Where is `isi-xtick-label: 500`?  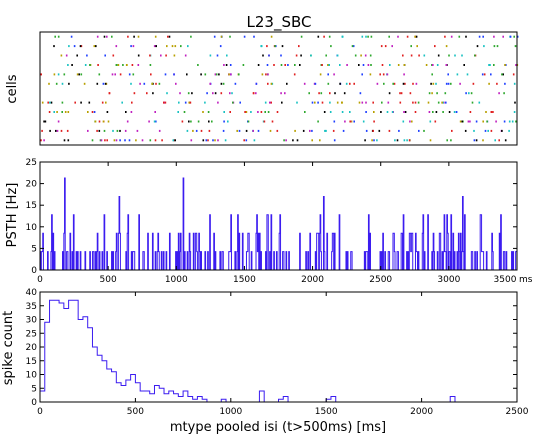
isi-xtick-label: 500 is located at coordinates (135, 412).